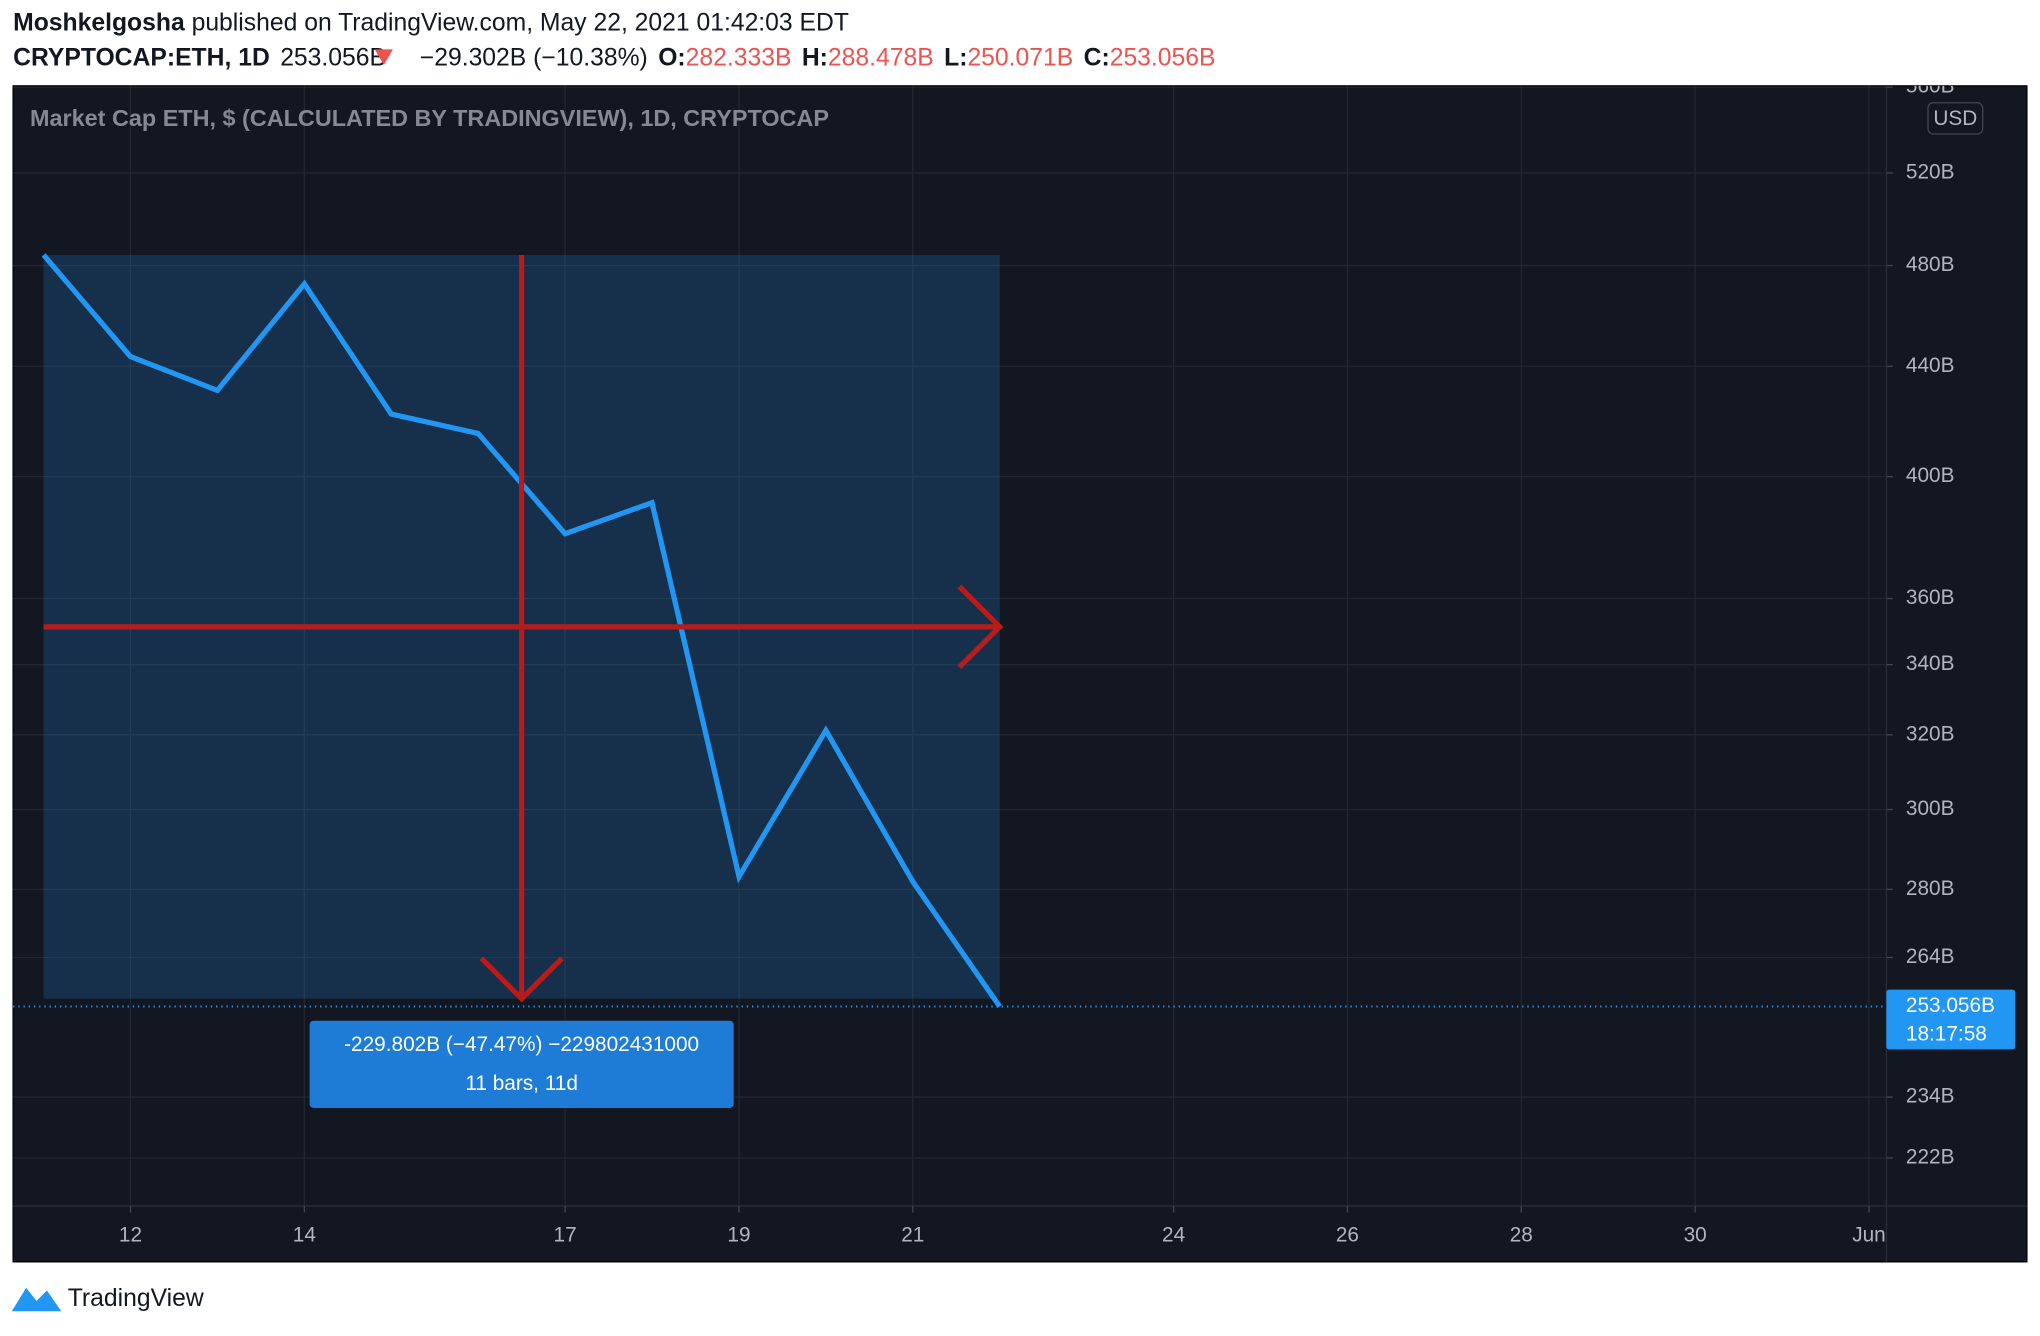 The image size is (2040, 1336). What do you see at coordinates (1173, 1234) in the screenshot?
I see `x-tick-label: 24` at bounding box center [1173, 1234].